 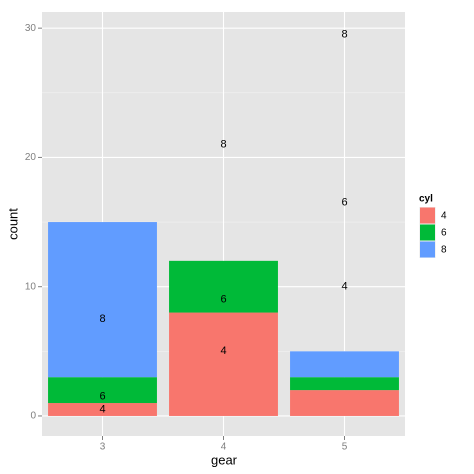 I want to click on legend-title: cyl, so click(x=426, y=199).